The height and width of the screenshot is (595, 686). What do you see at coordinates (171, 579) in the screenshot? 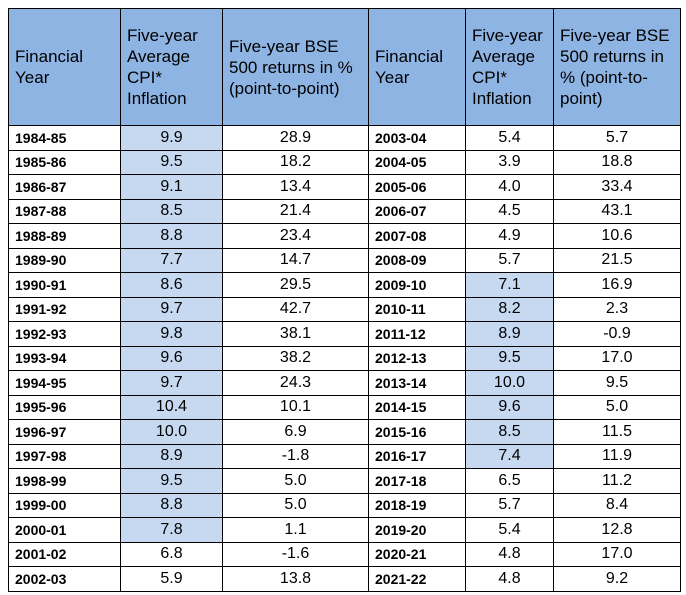
I see `value-cell: 5.9` at bounding box center [171, 579].